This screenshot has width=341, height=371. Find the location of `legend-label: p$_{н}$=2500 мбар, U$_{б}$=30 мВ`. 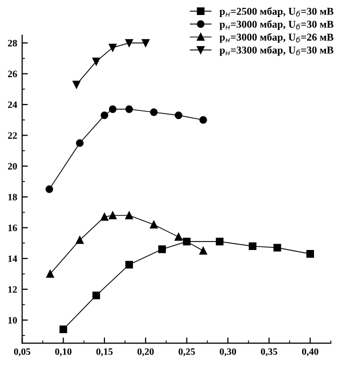

legend-label: p$_{н}$=2500 мбар, U$_{б}$=30 мВ is located at coordinates (277, 12).